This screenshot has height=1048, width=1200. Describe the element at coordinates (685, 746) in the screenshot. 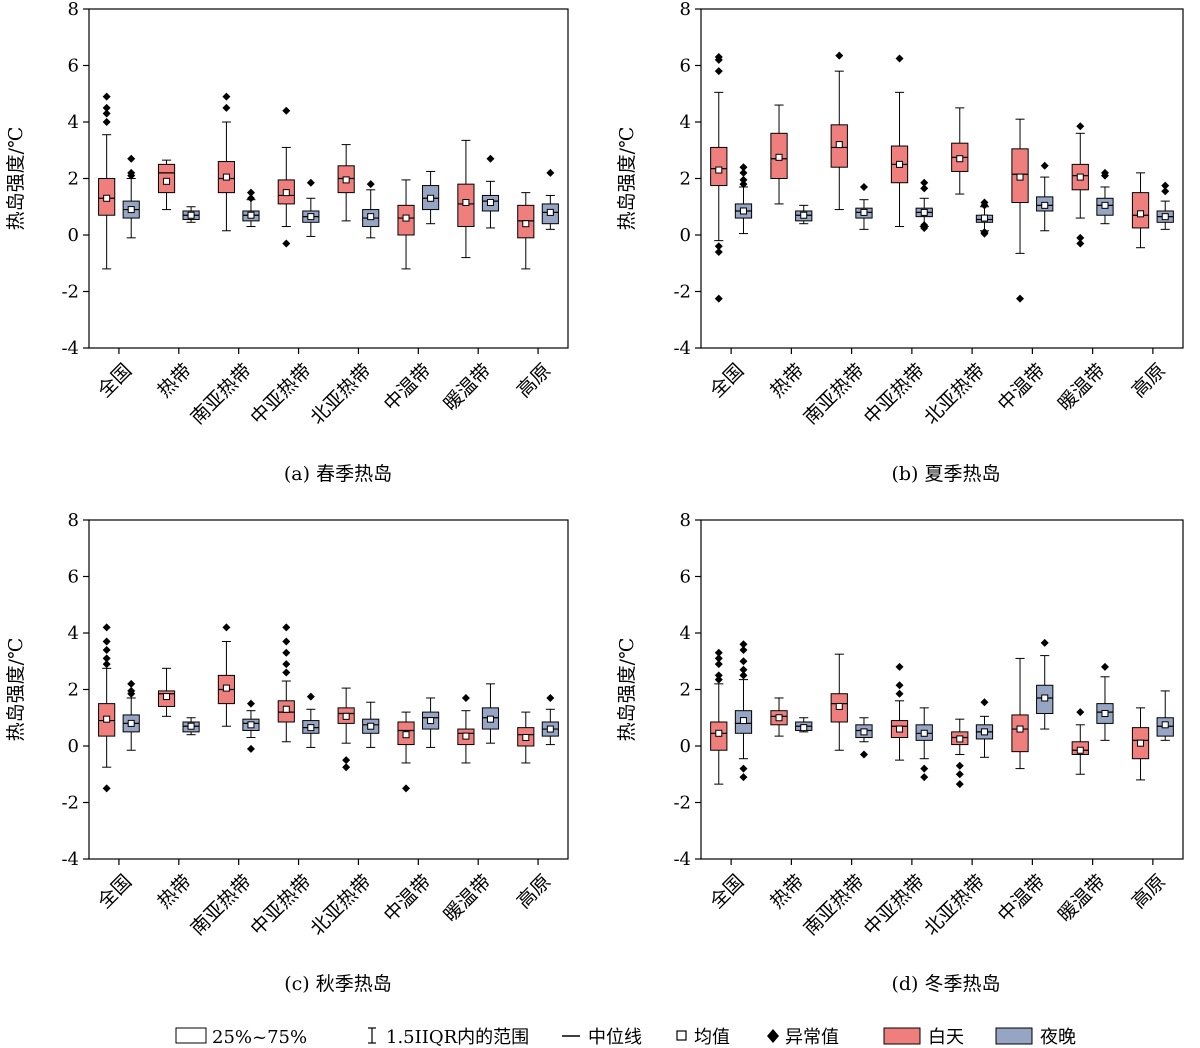

I see `y-tick-label: 0` at that location.